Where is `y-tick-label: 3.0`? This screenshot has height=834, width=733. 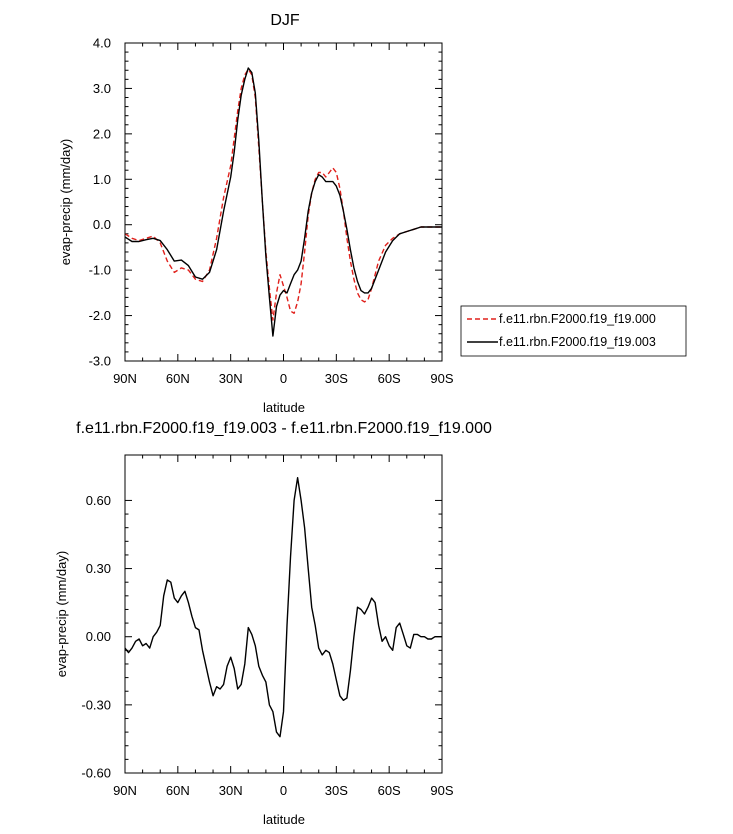 y-tick-label: 3.0 is located at coordinates (102, 88).